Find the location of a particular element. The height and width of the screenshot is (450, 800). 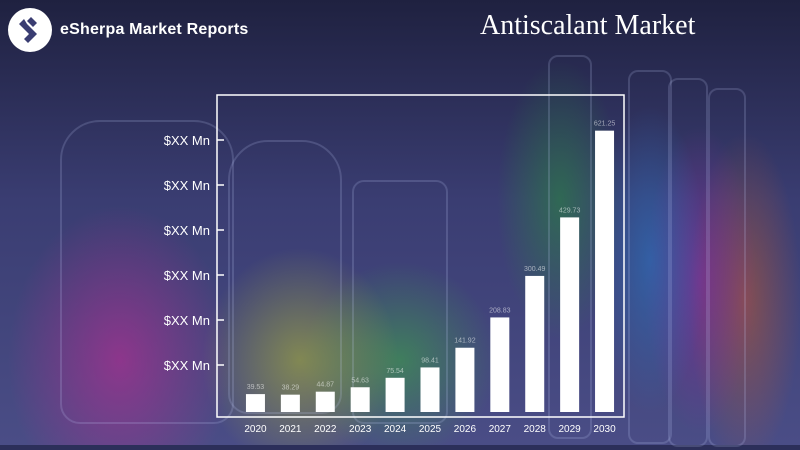

brand-logo: eSherpa Market Reports is located at coordinates (128, 30).